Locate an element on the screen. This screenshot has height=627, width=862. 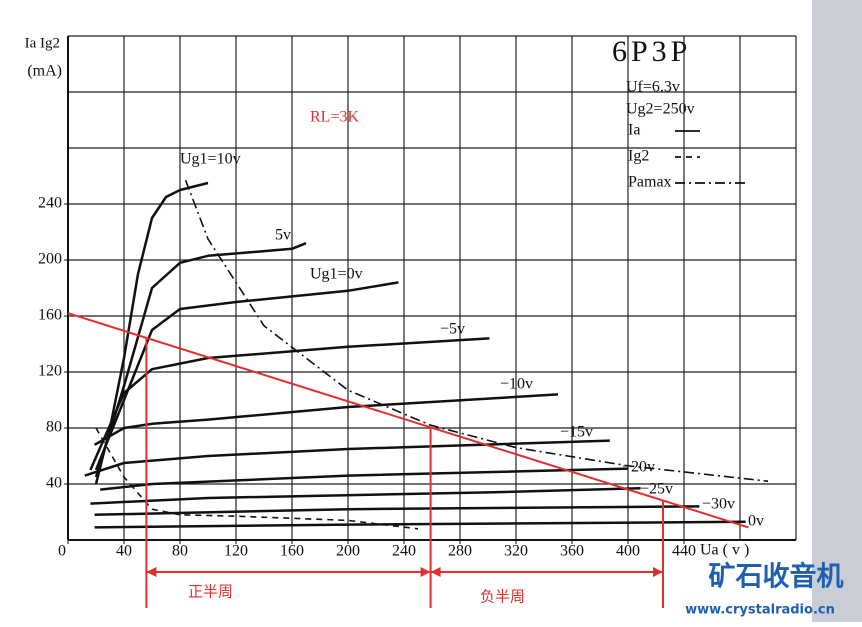
curve-label: 0v is located at coordinates (756, 521).